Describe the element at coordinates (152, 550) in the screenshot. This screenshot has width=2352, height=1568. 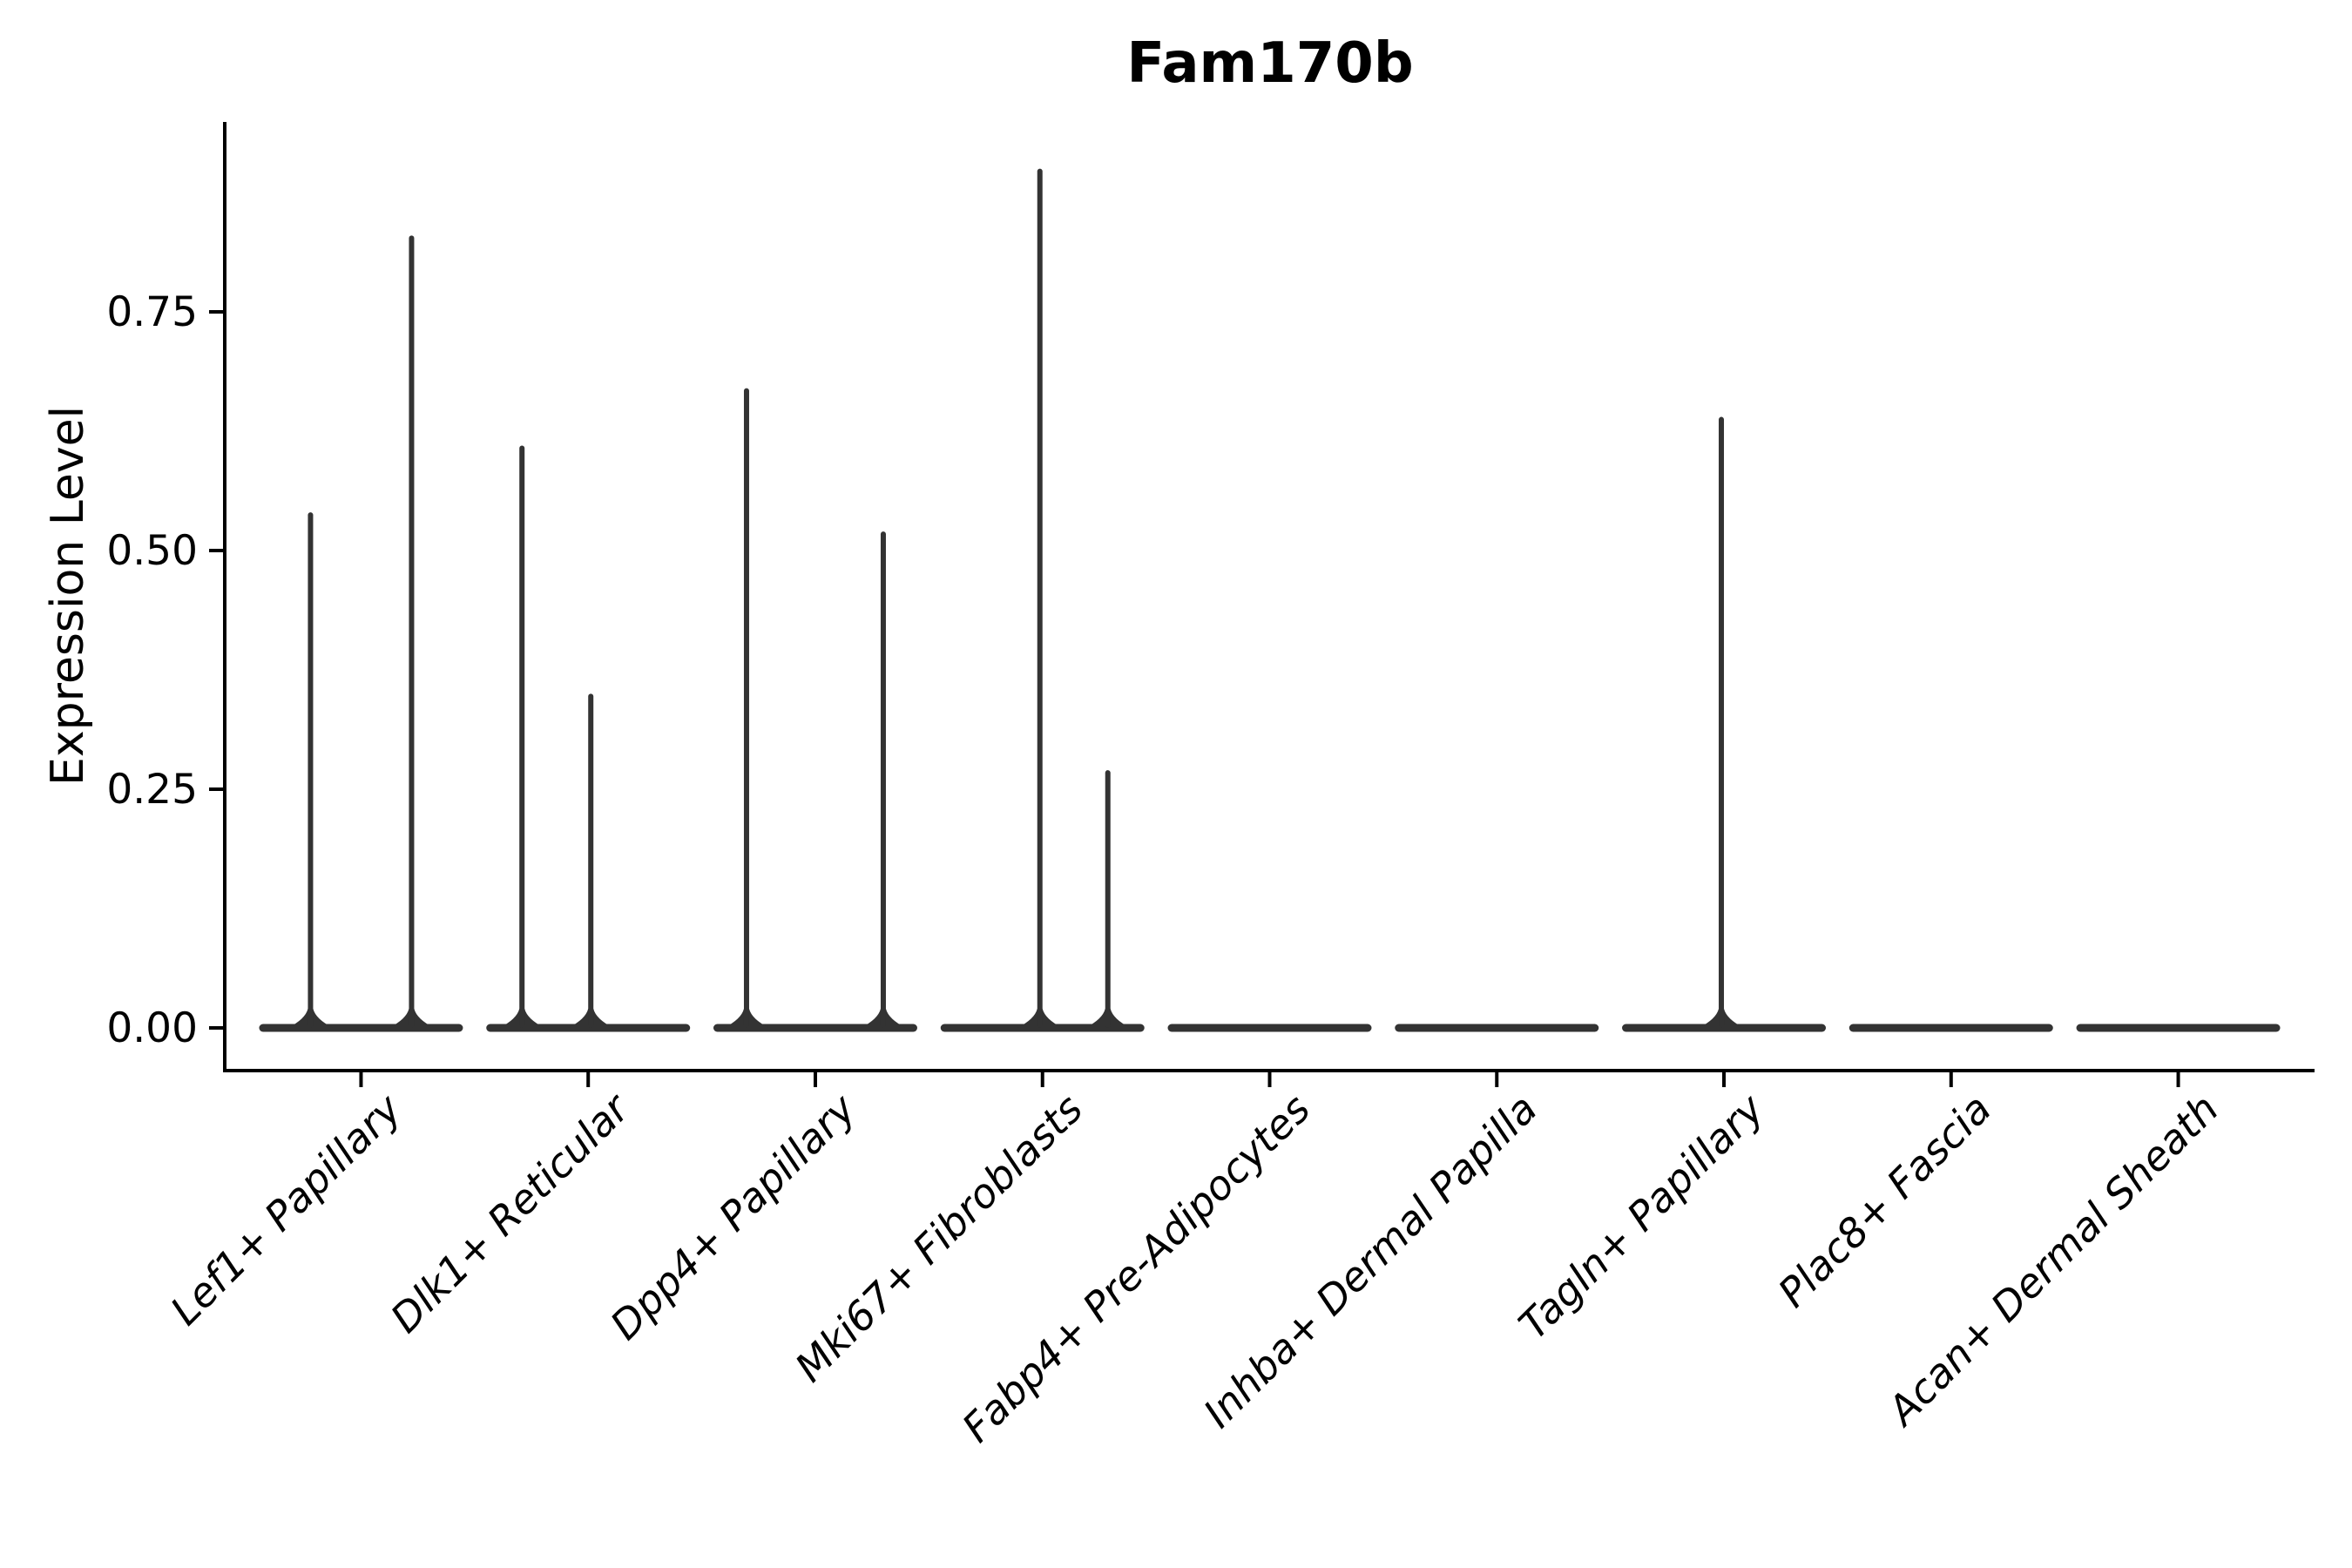
I see `y-tick-label: 0.50` at that location.